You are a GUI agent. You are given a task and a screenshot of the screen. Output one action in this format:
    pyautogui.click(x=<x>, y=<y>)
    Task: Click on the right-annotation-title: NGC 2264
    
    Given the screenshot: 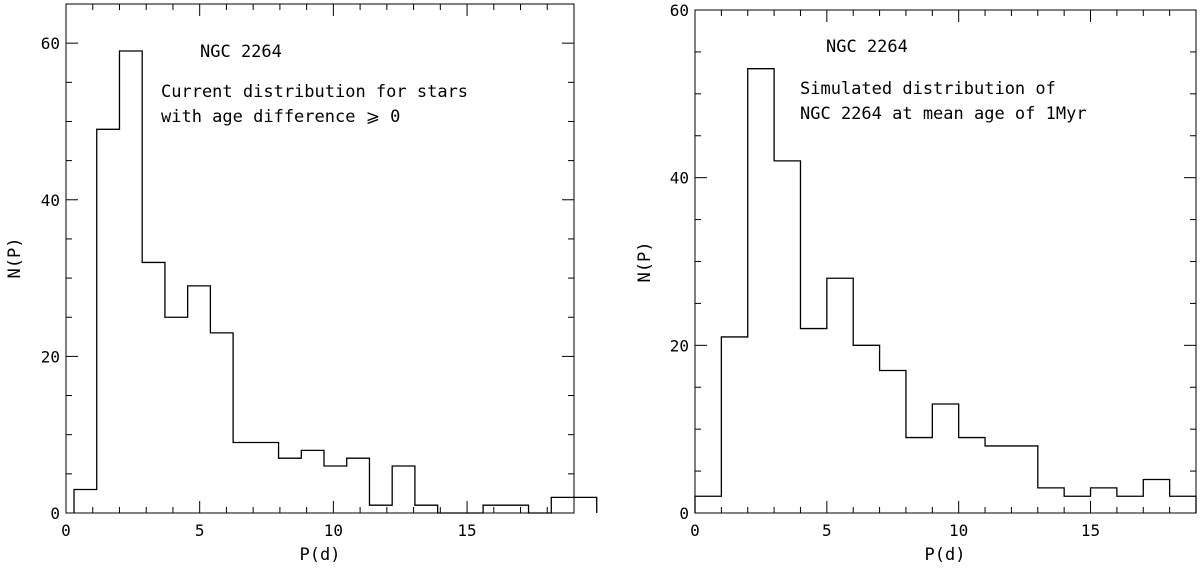 What is the action you would take?
    pyautogui.click(x=867, y=47)
    